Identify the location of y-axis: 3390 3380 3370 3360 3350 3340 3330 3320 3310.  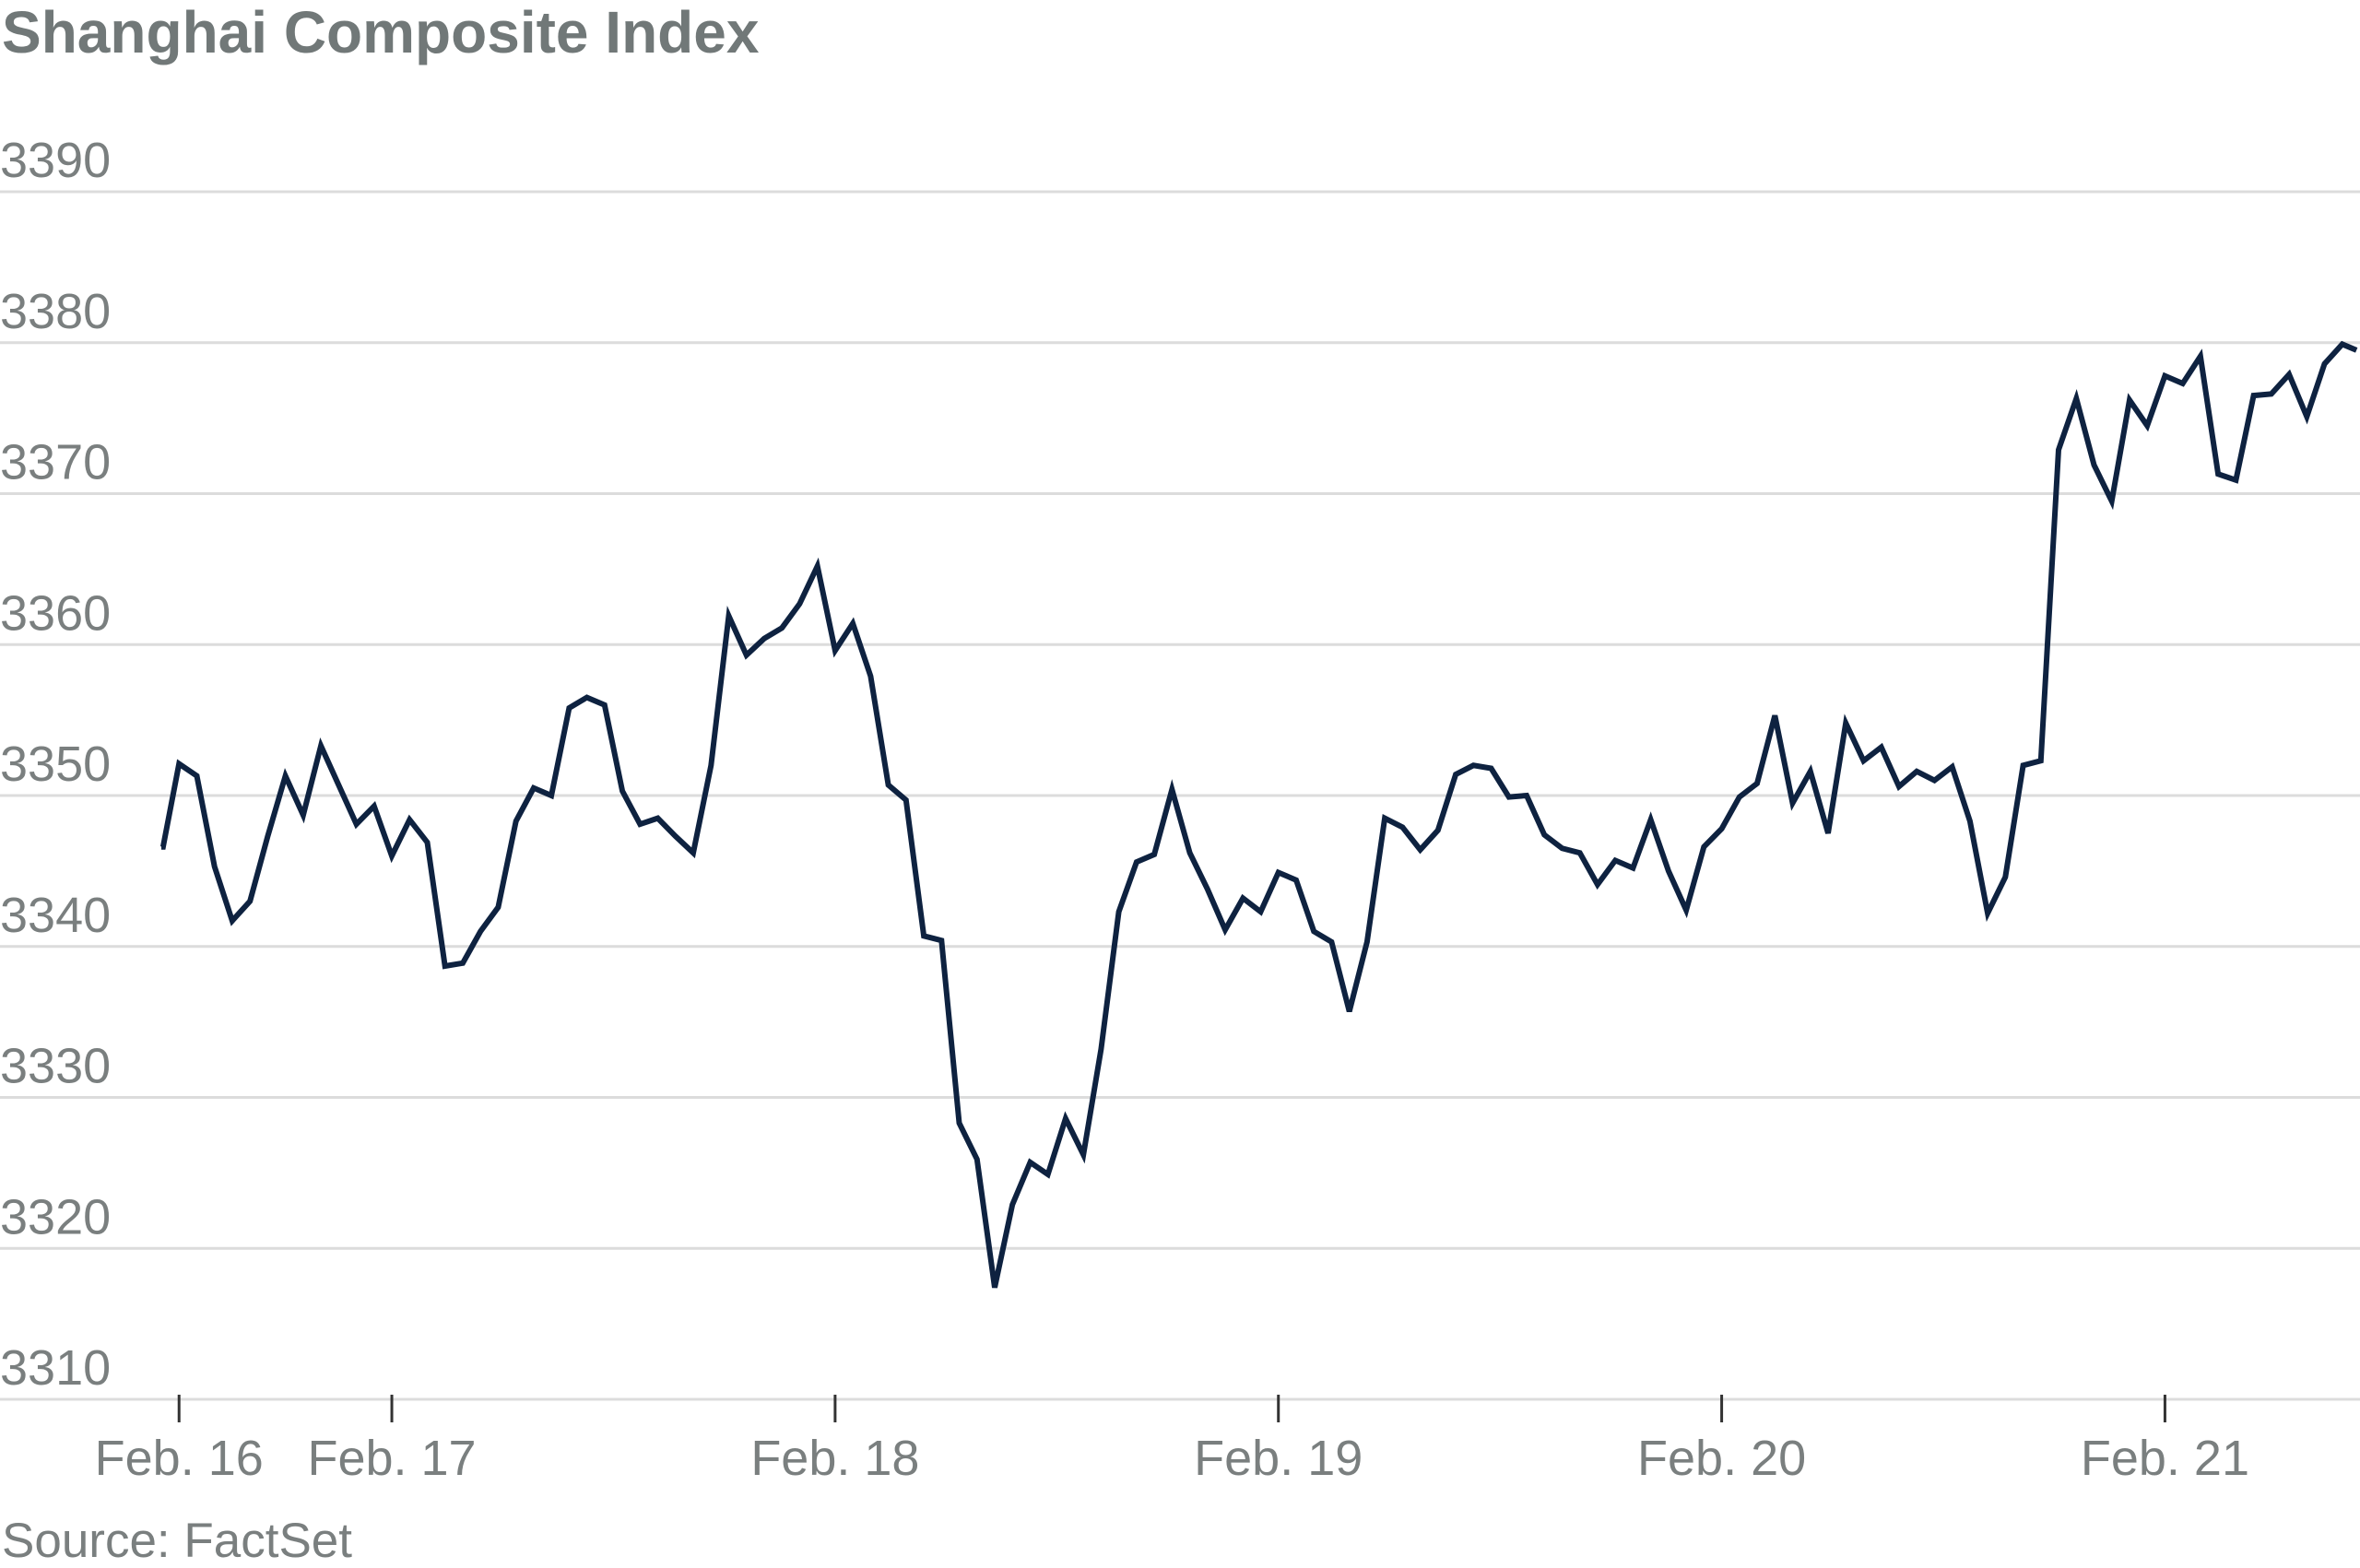
(55, 764).